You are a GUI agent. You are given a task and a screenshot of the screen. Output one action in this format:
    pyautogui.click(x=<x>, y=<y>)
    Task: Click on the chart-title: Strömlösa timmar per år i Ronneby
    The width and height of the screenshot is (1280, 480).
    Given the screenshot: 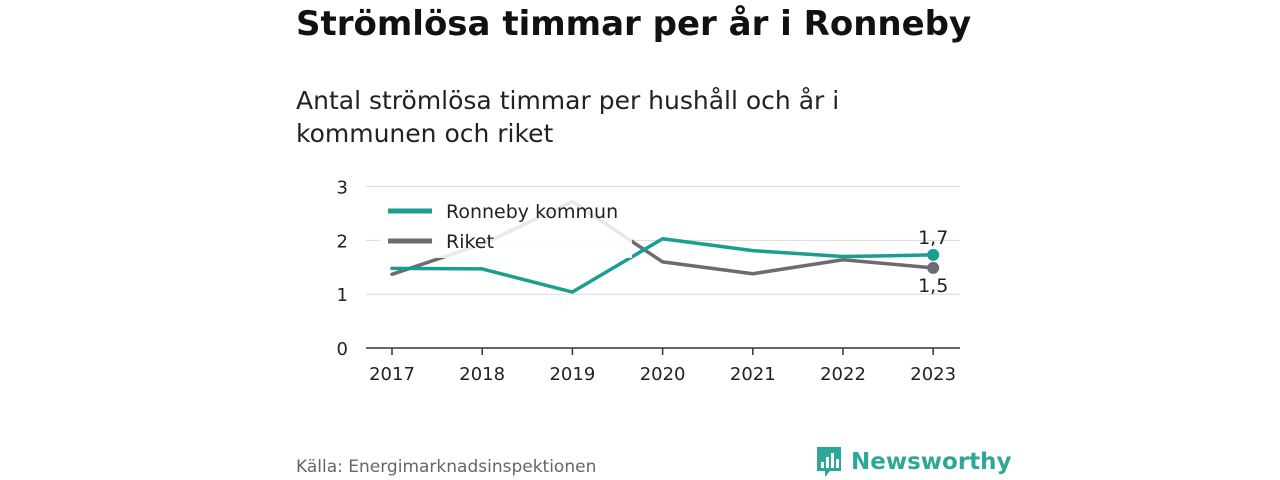 What is the action you would take?
    pyautogui.click(x=634, y=24)
    